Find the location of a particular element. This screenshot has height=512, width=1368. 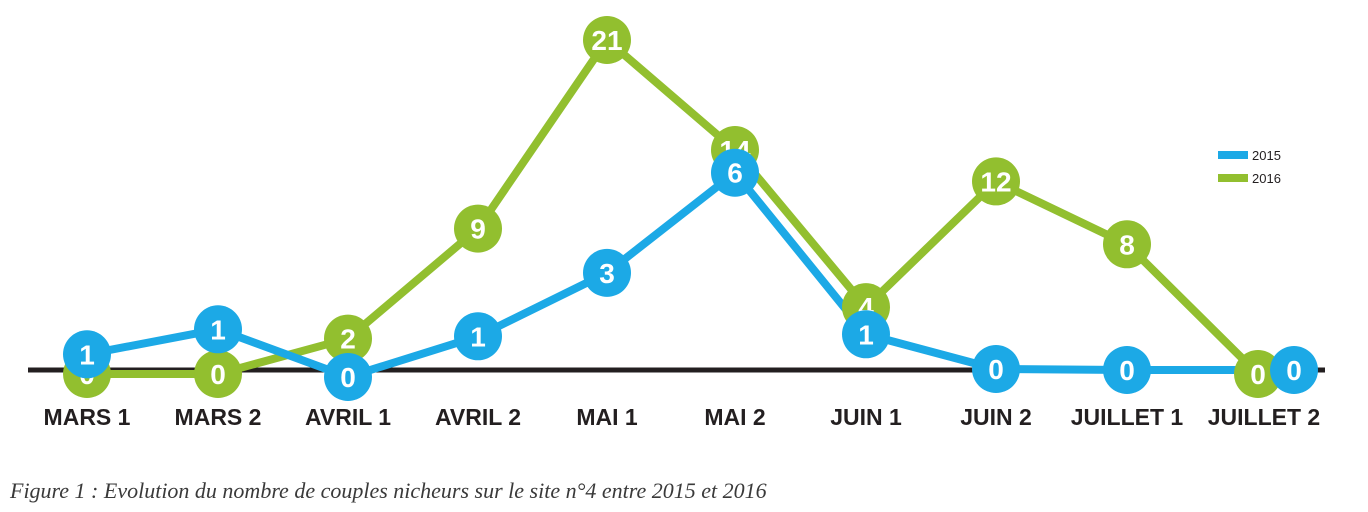

legend: 2015 2016 is located at coordinates (1249, 167).